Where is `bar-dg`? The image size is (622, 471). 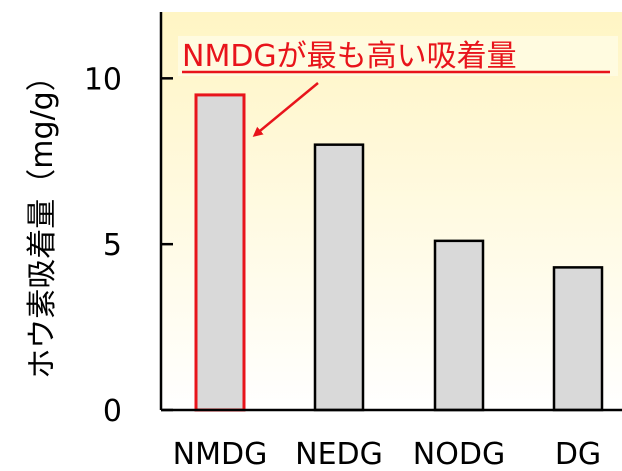 bar-dg is located at coordinates (578, 339).